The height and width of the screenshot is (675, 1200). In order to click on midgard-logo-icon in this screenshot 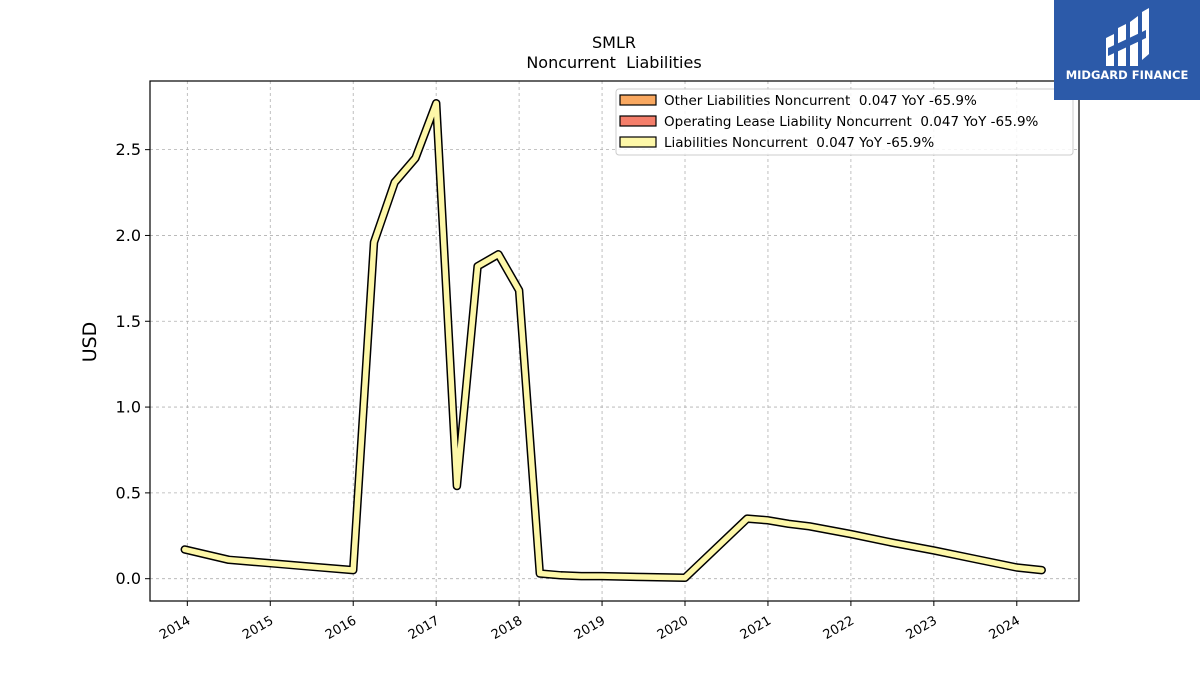, I will do `click(1127, 37)`.